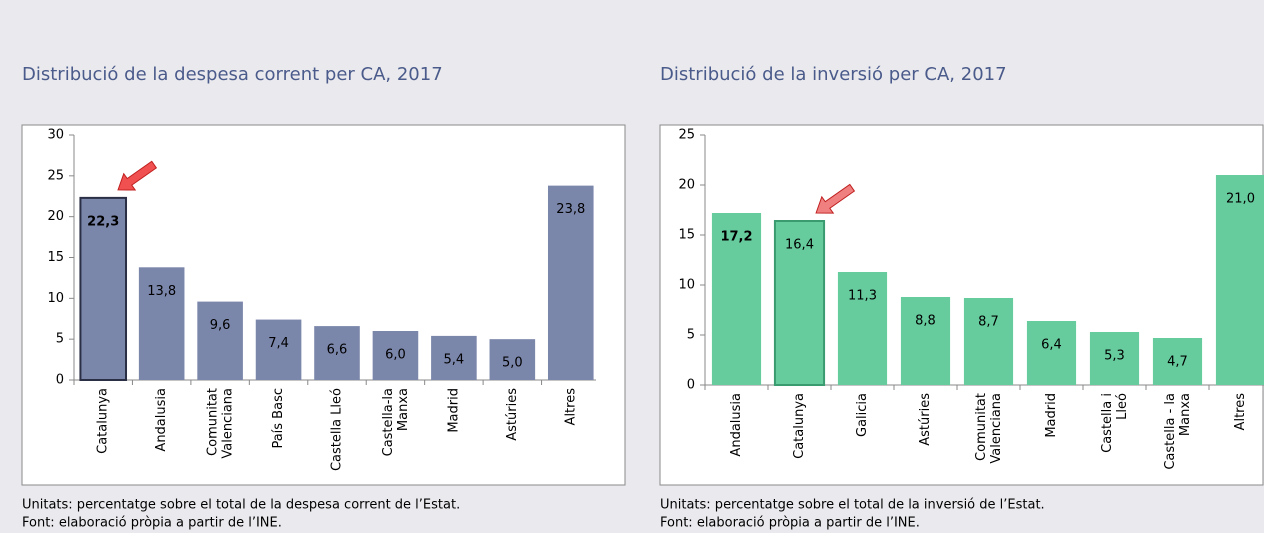 This screenshot has width=1264, height=533. I want to click on value-label: 11,3, so click(862, 296).